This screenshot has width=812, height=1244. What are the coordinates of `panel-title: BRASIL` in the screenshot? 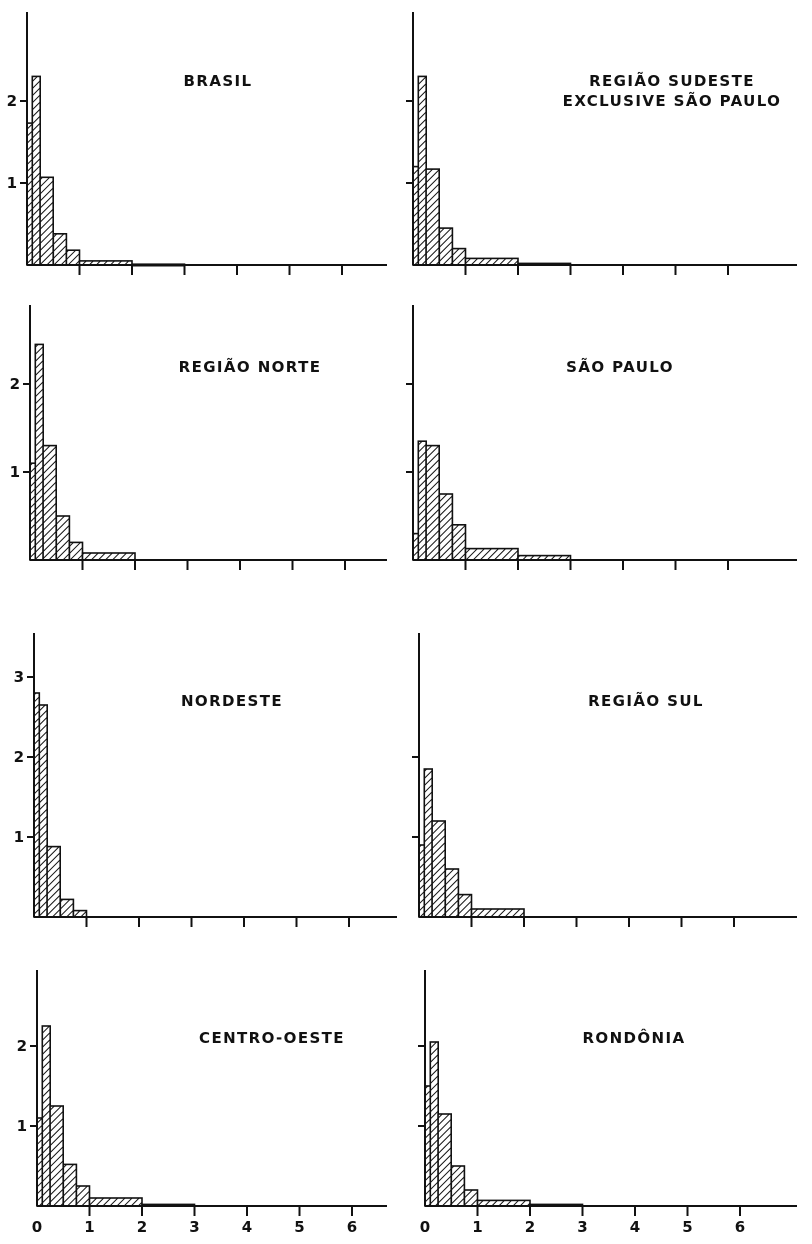 It's located at (218, 81).